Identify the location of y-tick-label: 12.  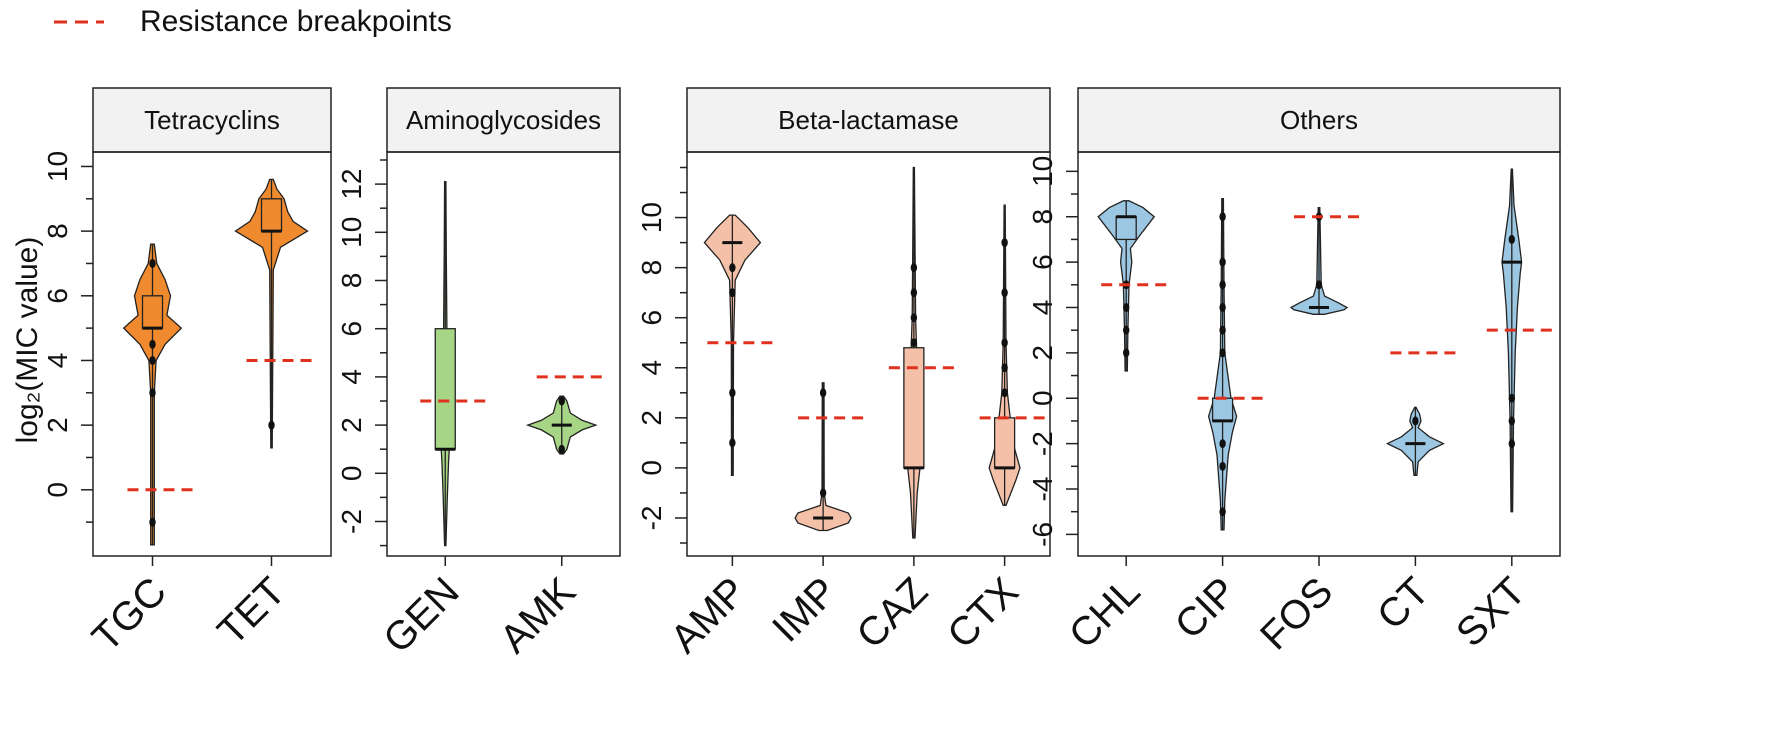
(351, 184).